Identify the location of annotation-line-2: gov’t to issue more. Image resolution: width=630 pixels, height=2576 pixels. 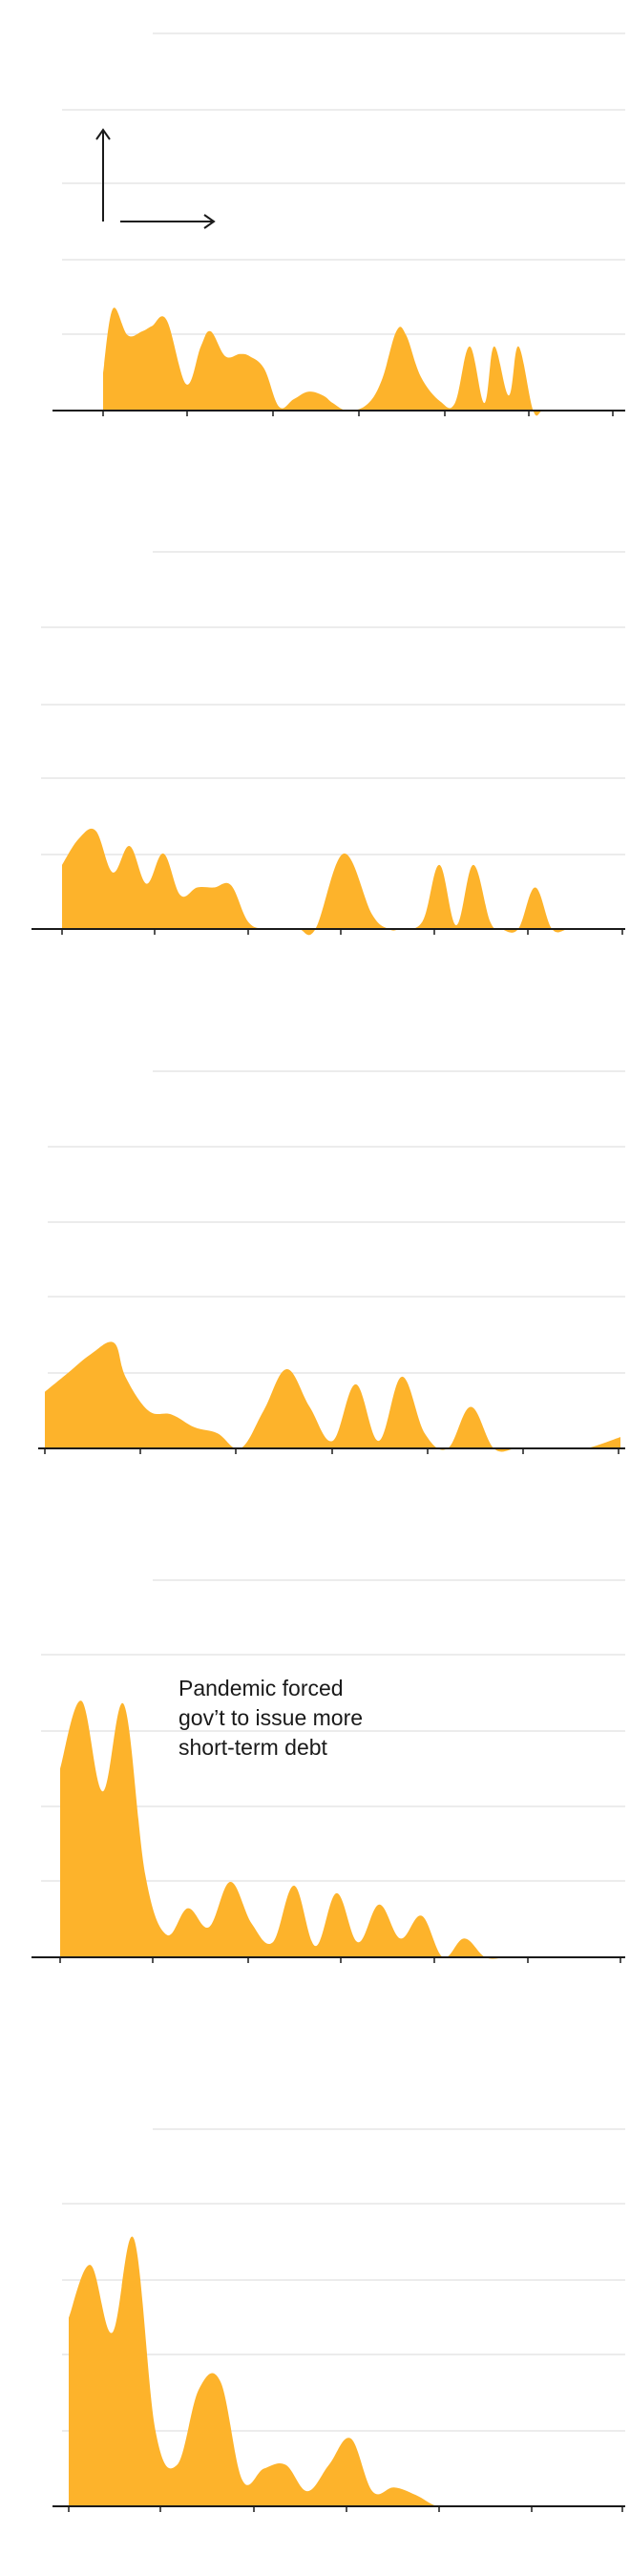
(271, 1717).